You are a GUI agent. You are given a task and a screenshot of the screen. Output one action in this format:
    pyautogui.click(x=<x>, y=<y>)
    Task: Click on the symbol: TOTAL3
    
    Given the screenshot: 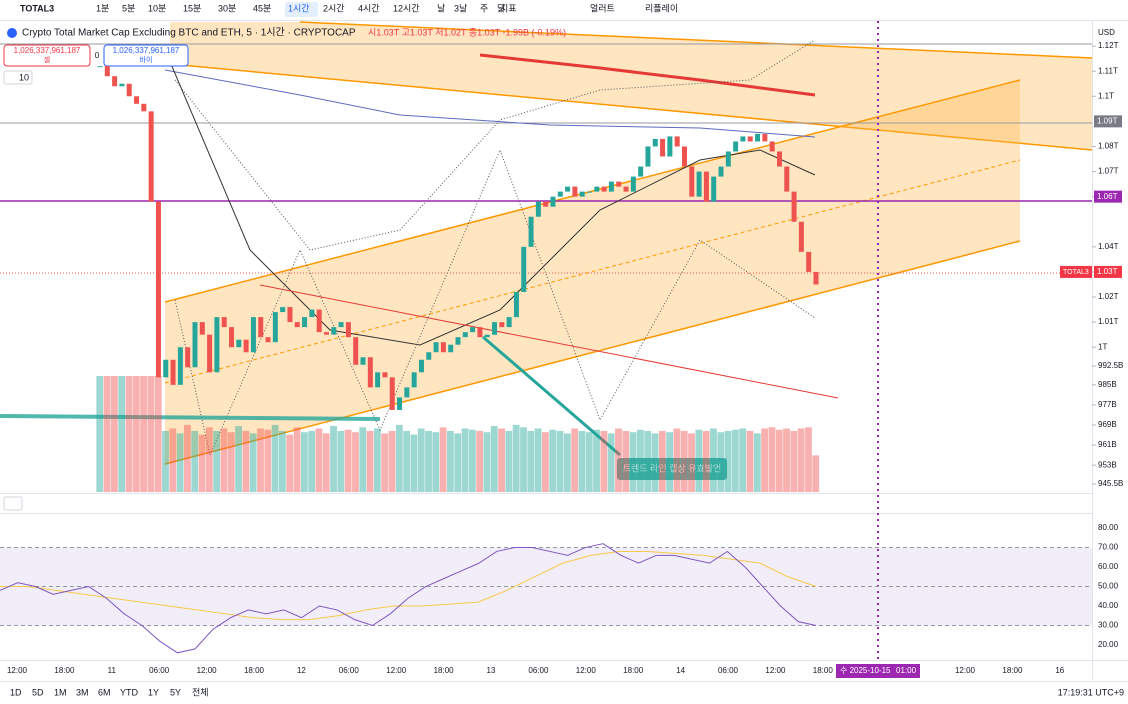 What is the action you would take?
    pyautogui.click(x=37, y=8)
    